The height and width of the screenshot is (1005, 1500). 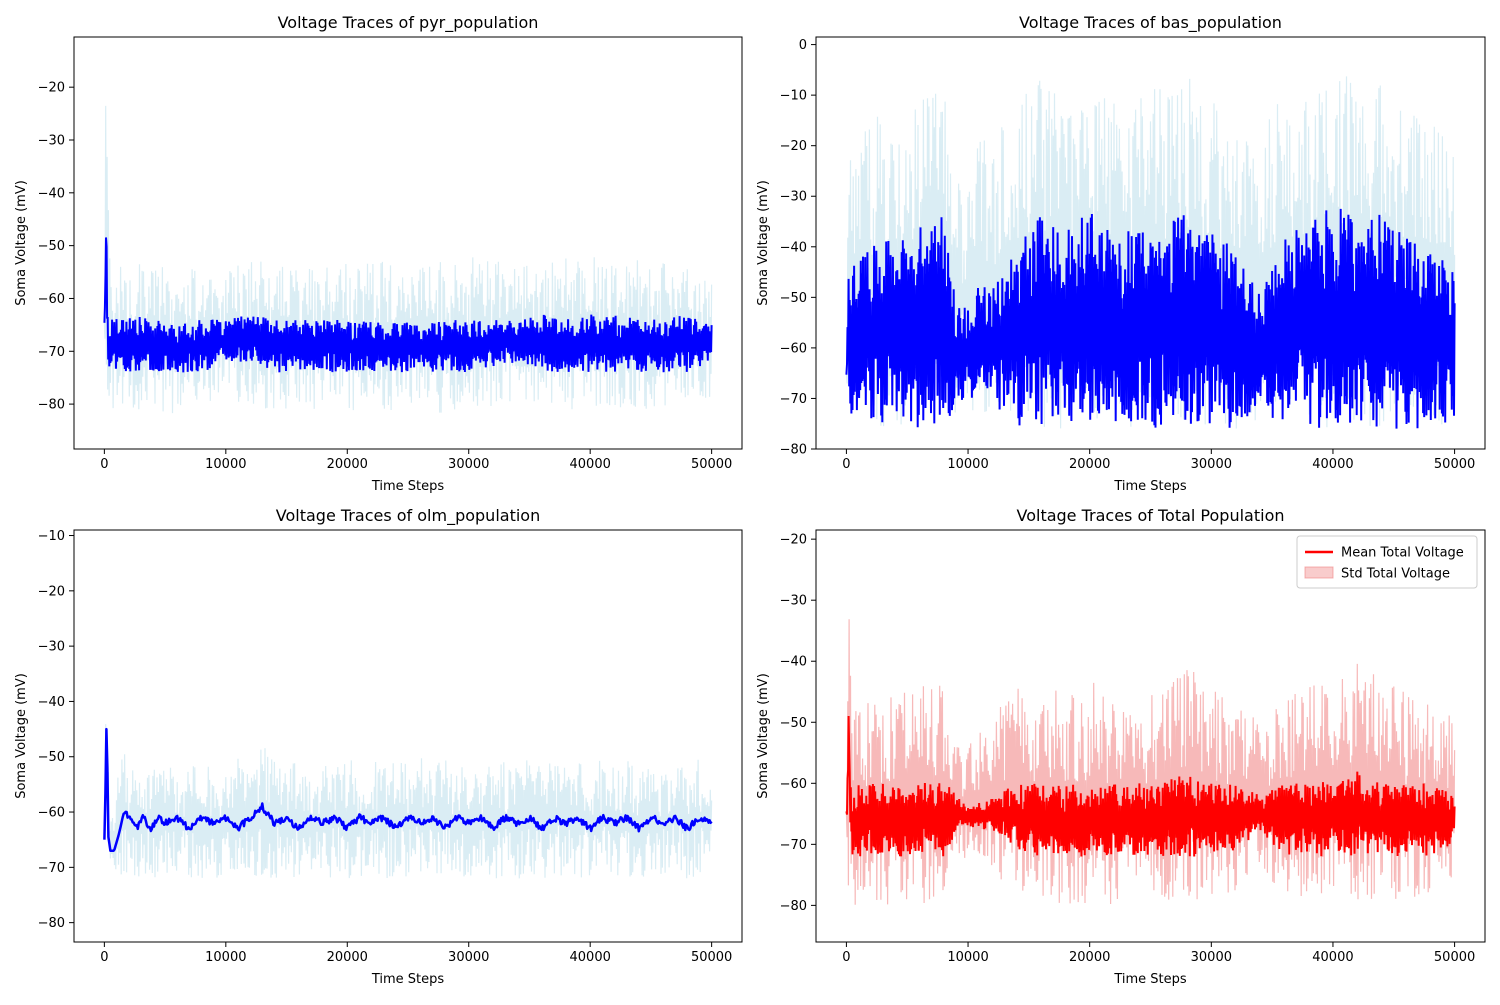 I want to click on chart-title: Voltage Traces of Total Population, so click(x=1151, y=515).